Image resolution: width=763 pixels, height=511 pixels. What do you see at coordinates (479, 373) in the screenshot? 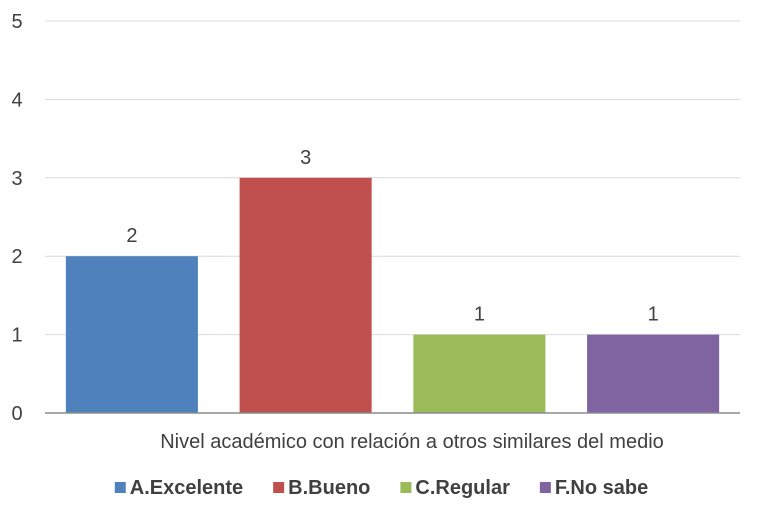
I see `bar-c-regular` at bounding box center [479, 373].